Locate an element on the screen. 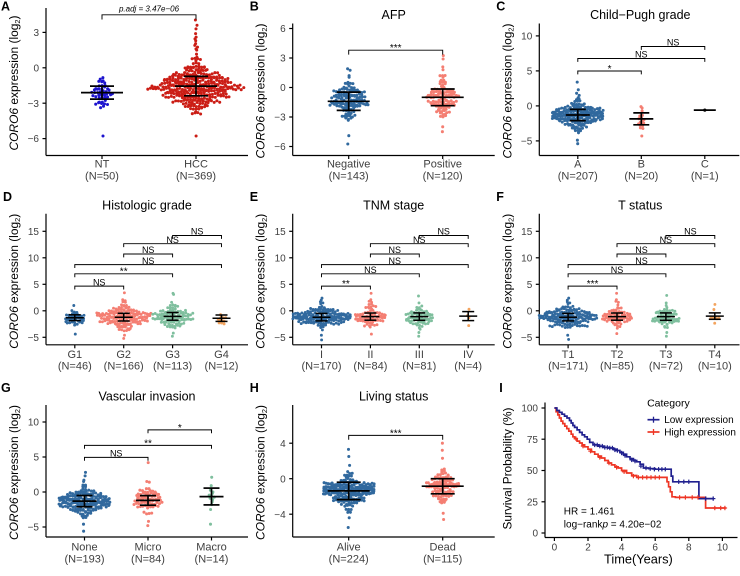  svg-text: Alive is located at coordinates (349, 548).